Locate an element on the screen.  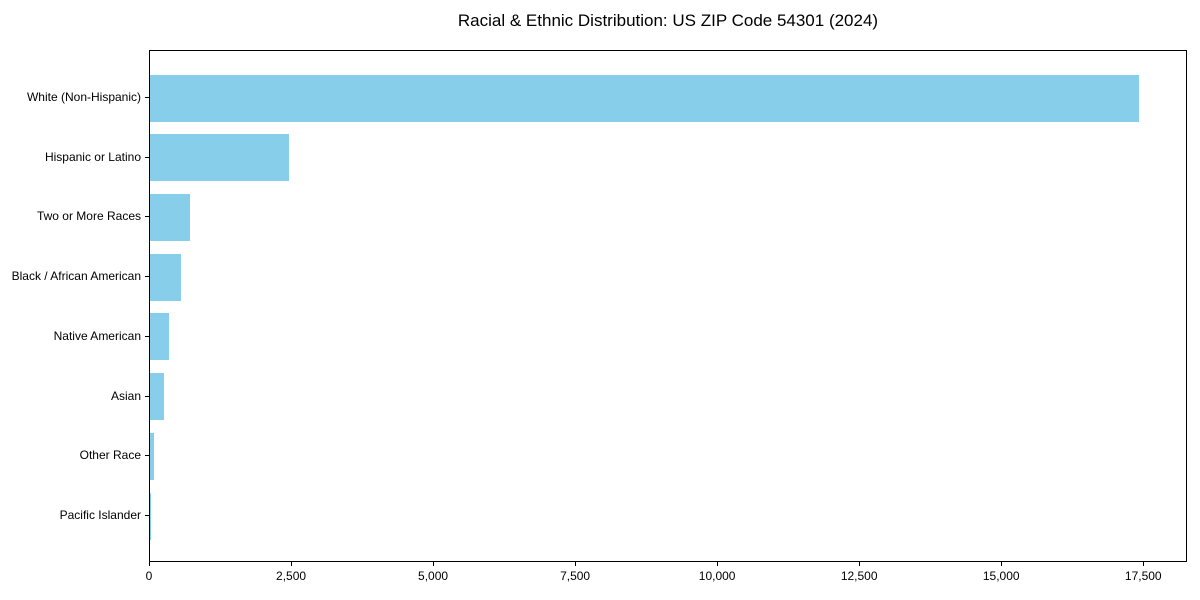
x-tick-label: 10,000 is located at coordinates (717, 576).